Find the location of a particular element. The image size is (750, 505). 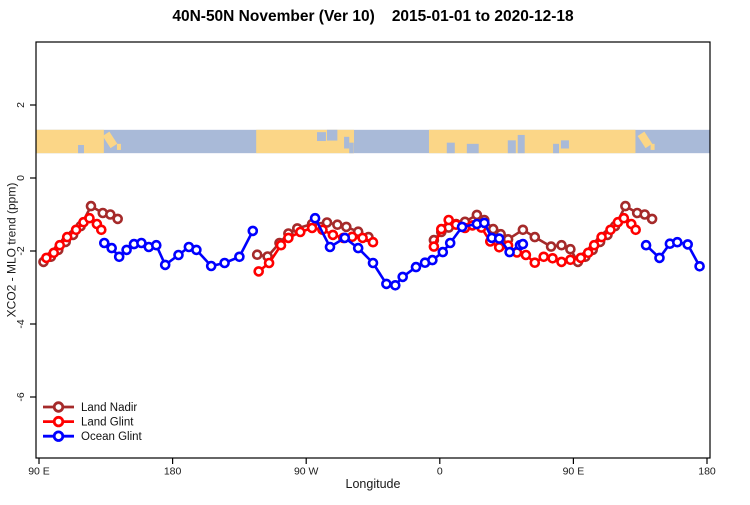

chart-title-main: 40N-50N November (Ver 10) is located at coordinates (273, 16).